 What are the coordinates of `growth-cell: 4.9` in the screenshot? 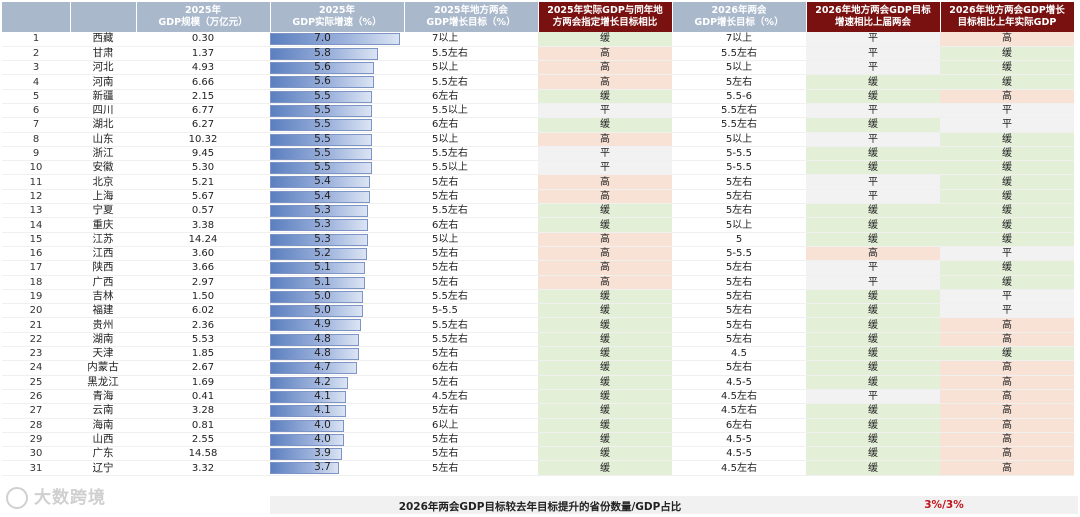 It's located at (337, 325).